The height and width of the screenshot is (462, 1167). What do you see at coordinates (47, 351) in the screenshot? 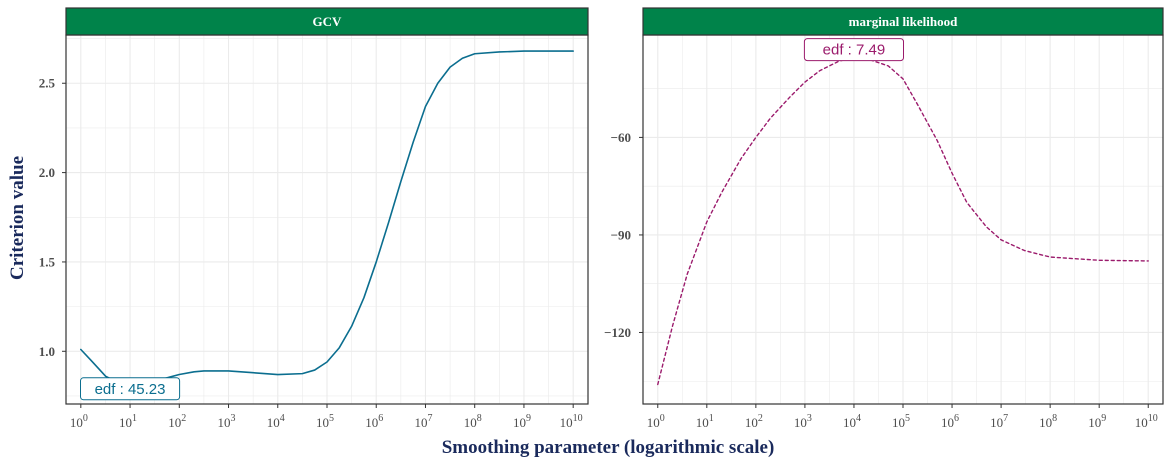
I see `y-tick-label: 1.0` at bounding box center [47, 351].